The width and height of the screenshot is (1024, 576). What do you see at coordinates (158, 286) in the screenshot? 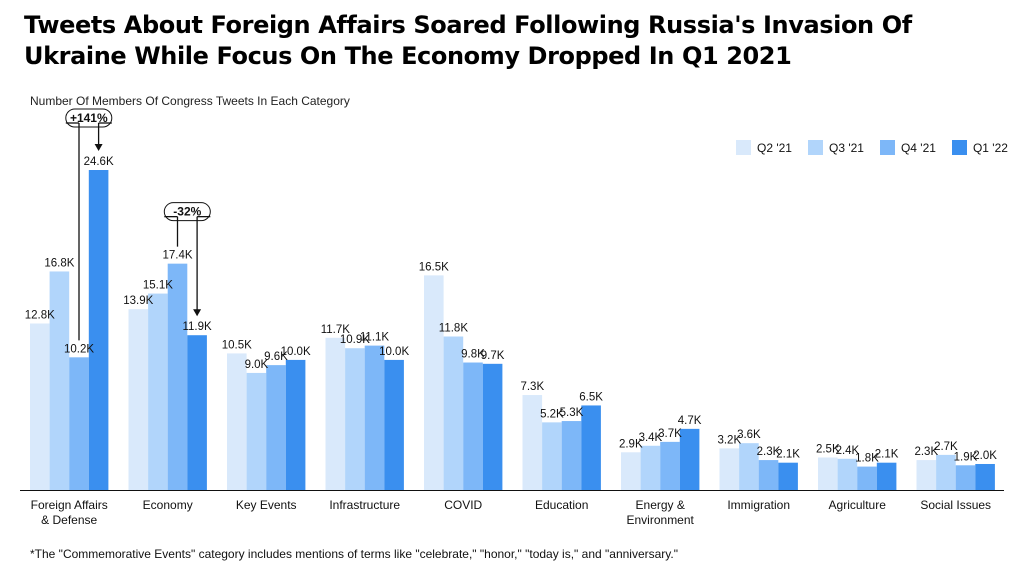
I see `data-label: 15.1K` at bounding box center [158, 286].